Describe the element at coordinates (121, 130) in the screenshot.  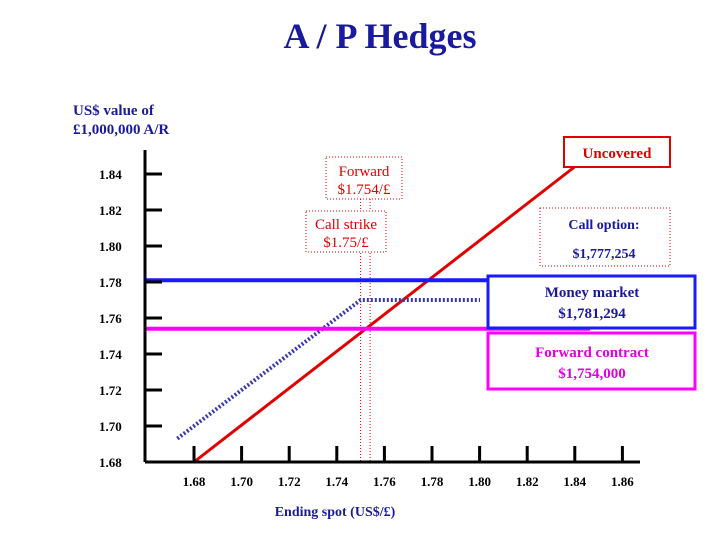
I see `y-axis-label-line-2: £1,000,000 A/R` at that location.